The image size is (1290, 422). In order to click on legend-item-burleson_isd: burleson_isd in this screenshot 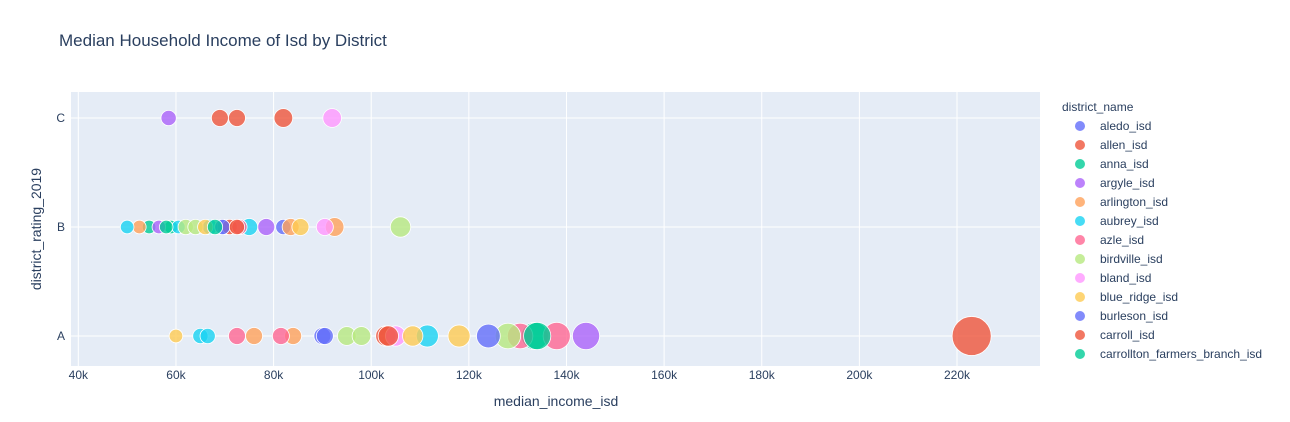, I will do `click(1121, 316)`.